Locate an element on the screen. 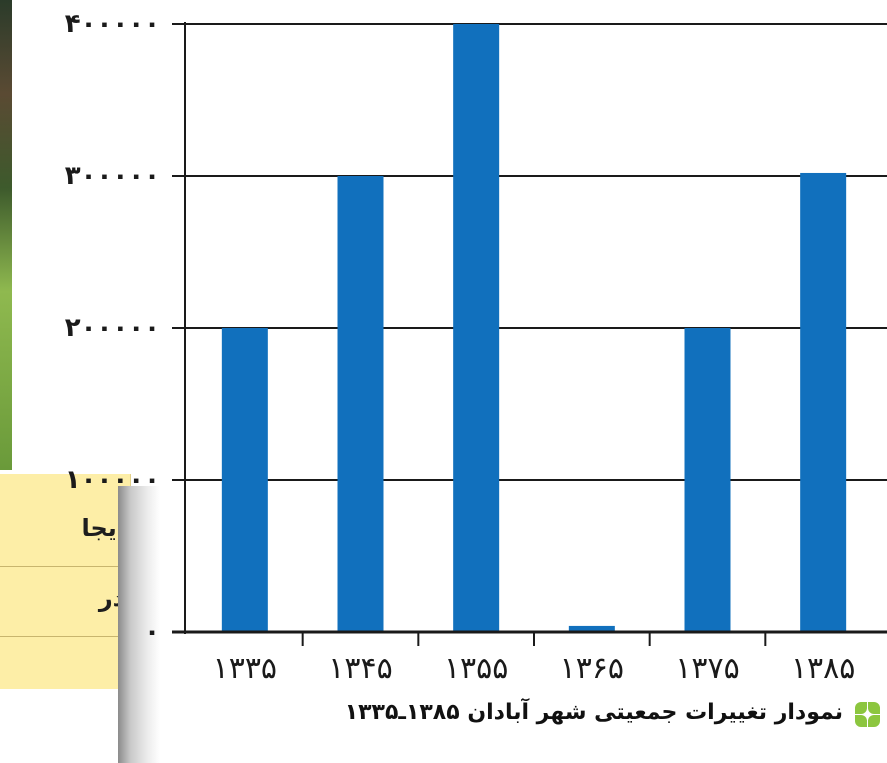 The height and width of the screenshot is (763, 887). x-tick-label: ۱۳۶۵ is located at coordinates (592, 668).